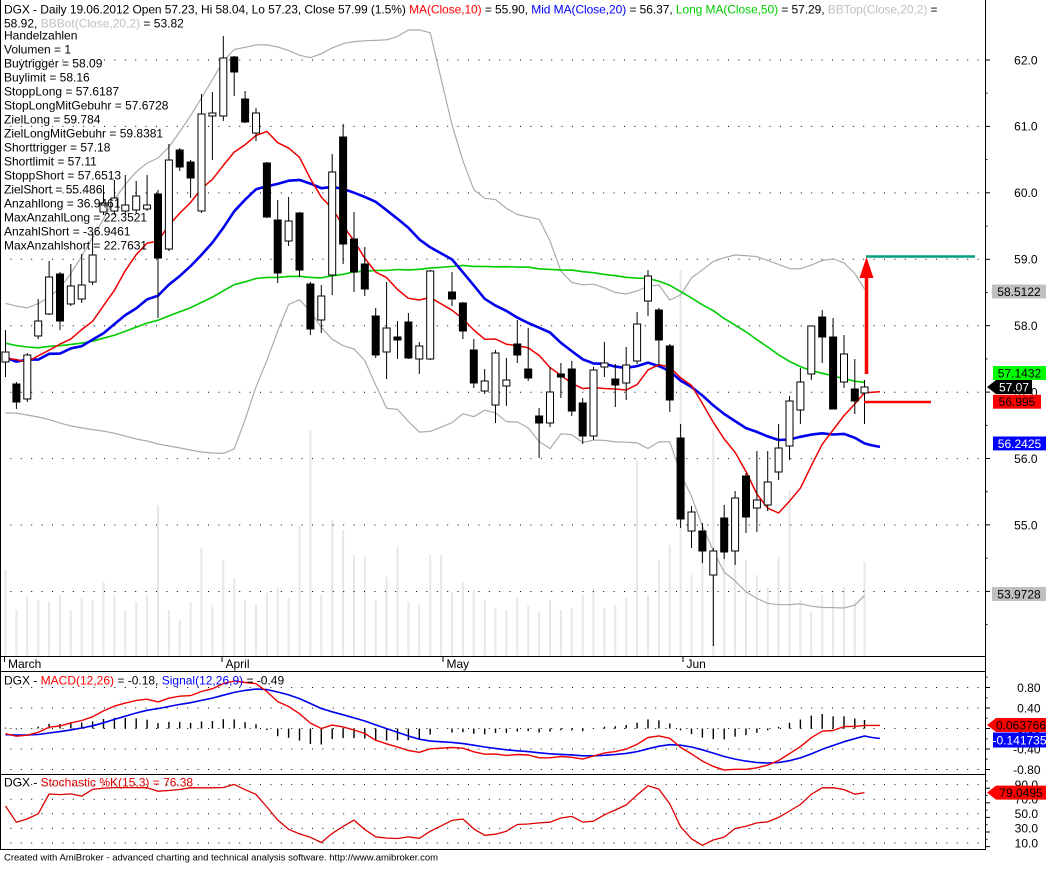 The height and width of the screenshot is (870, 1046). I want to click on svg-text: Jun, so click(696, 664).